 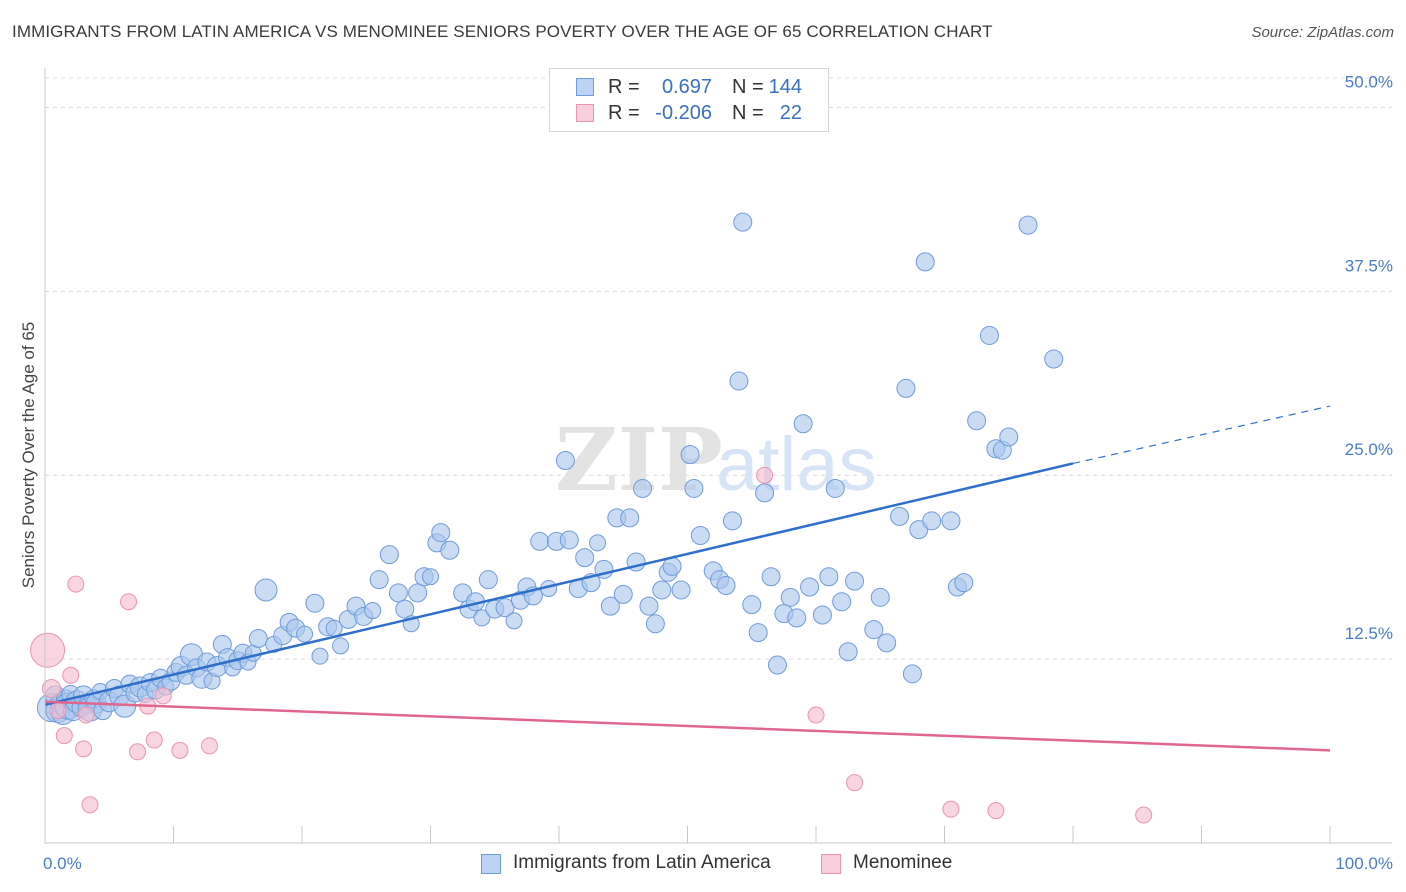 I want to click on y-axis-title: Seniors Poverty Over the Age of 65, so click(x=28, y=455).